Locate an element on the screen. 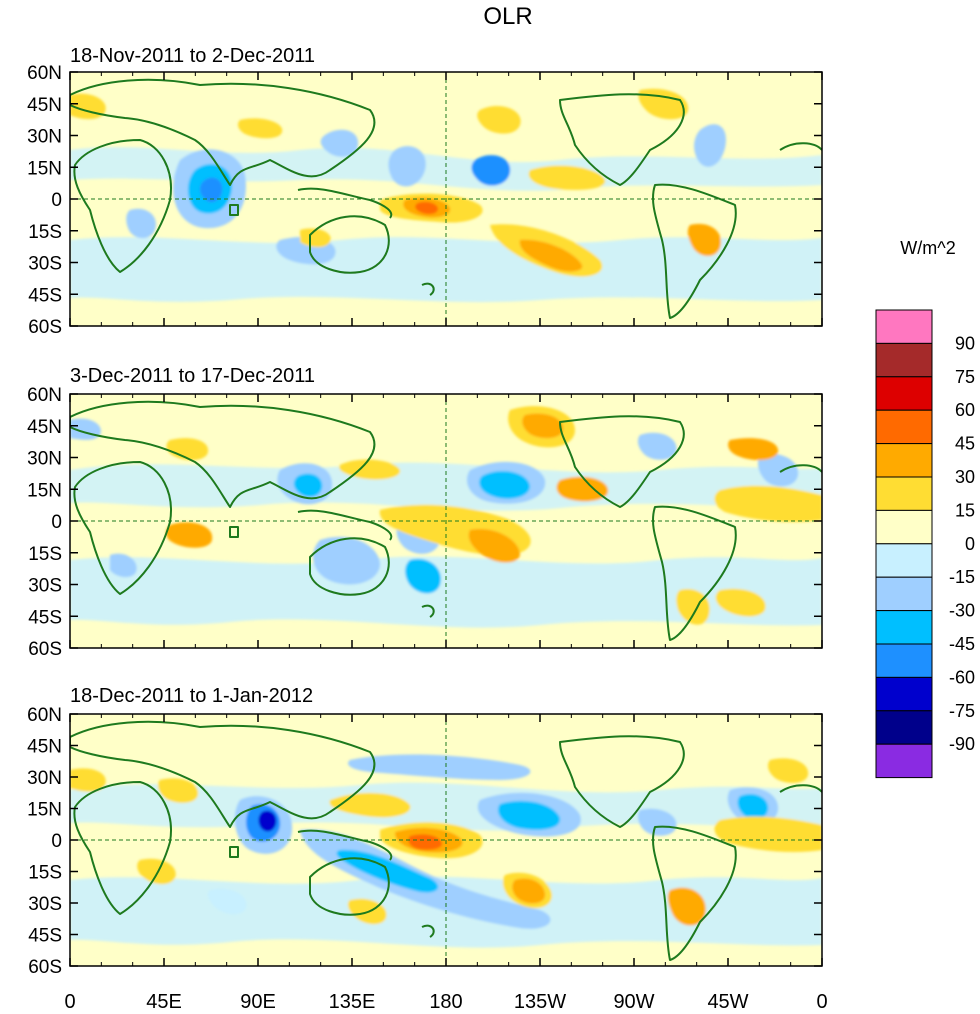 Image resolution: width=980 pixels, height=1014 pixels. panel-1-period-label: 18-Nov-2011 to 2-Dec-2011 is located at coordinates (192, 56).